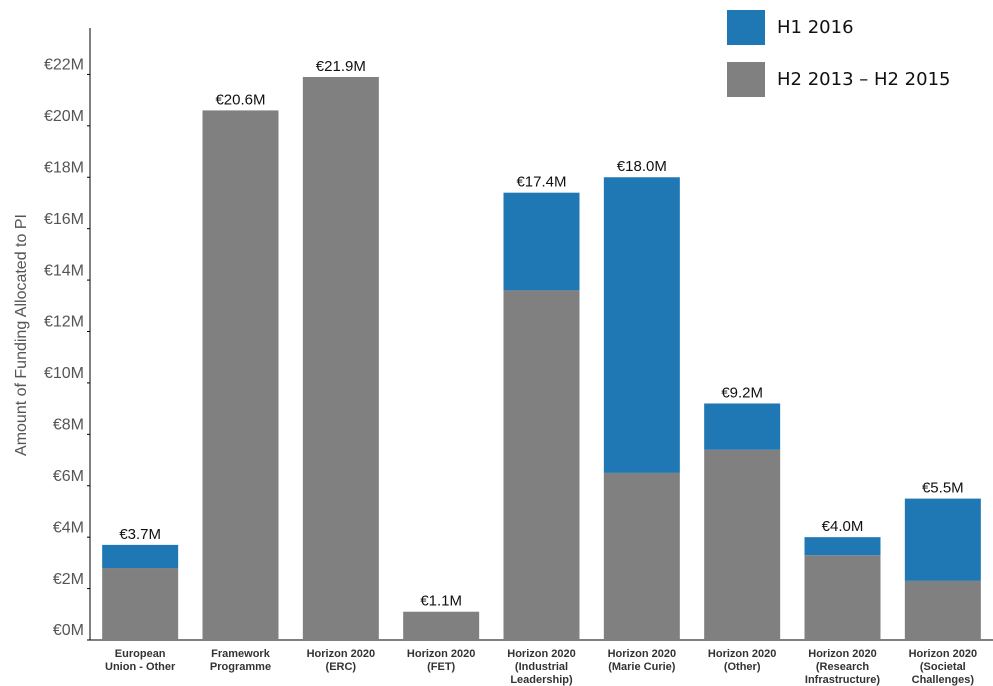 This screenshot has width=993, height=686. I want to click on x-tick-label: European Union - Other, so click(140, 660).